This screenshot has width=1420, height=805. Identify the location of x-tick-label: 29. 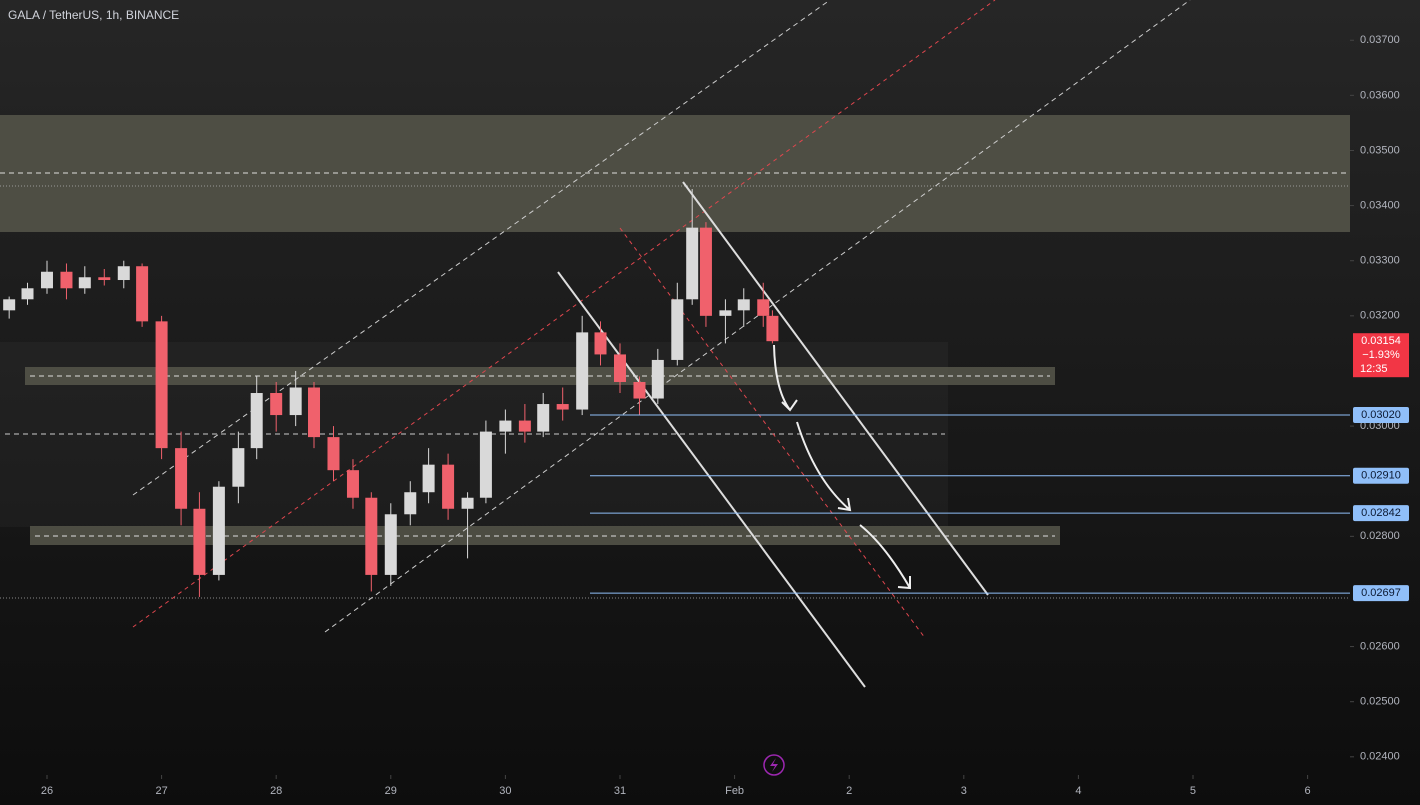
(391, 791).